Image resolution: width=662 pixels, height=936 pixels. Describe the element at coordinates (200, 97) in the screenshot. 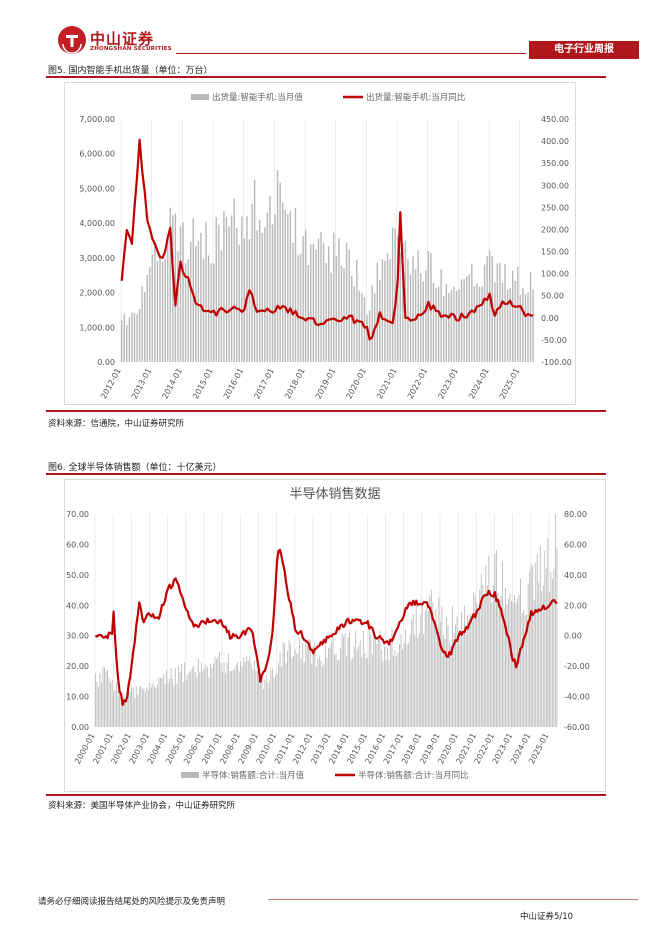

I see `figure5-legend-bar-swatch` at that location.